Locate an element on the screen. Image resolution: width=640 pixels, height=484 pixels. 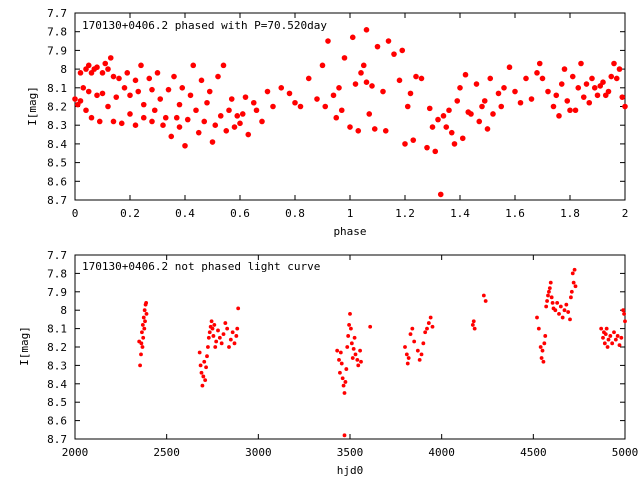
y-tick-label: 8.7 is located at coordinates (57, 439).